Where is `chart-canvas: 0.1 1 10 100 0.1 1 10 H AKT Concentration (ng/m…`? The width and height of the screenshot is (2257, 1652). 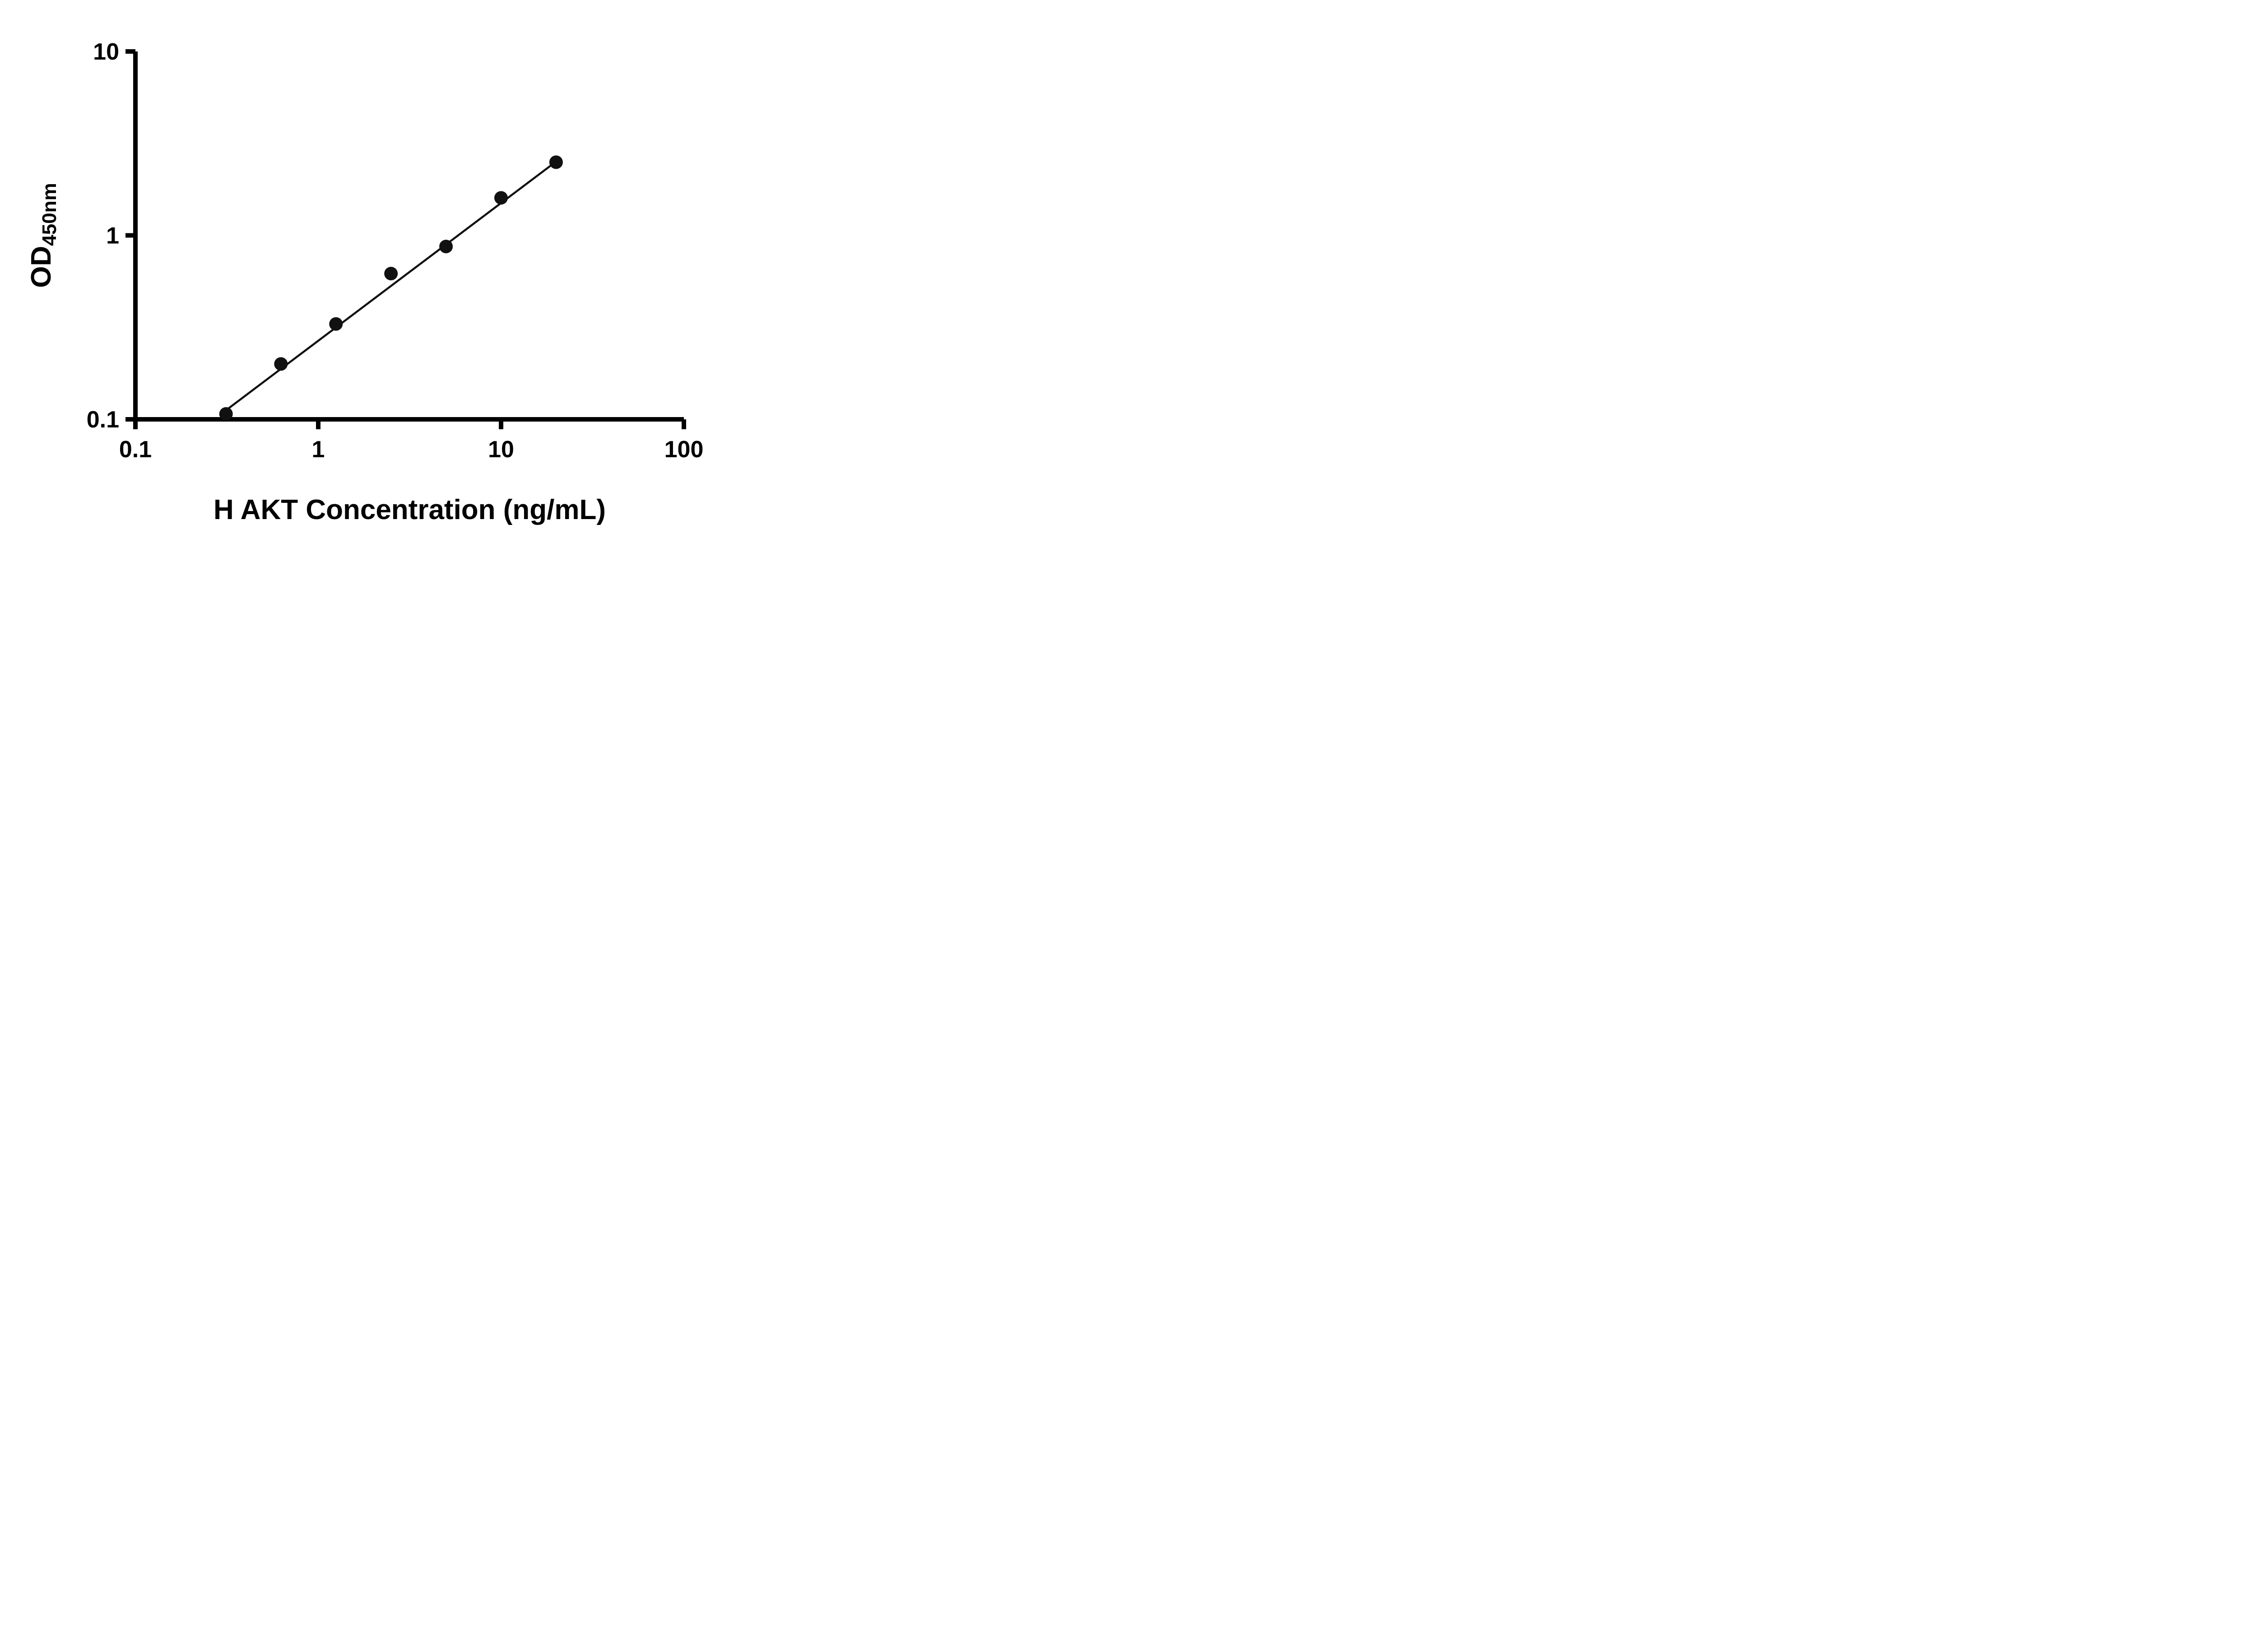
chart-canvas: 0.1 1 10 100 0.1 1 10 H AKT Concentration (ng/m… is located at coordinates (365, 282).